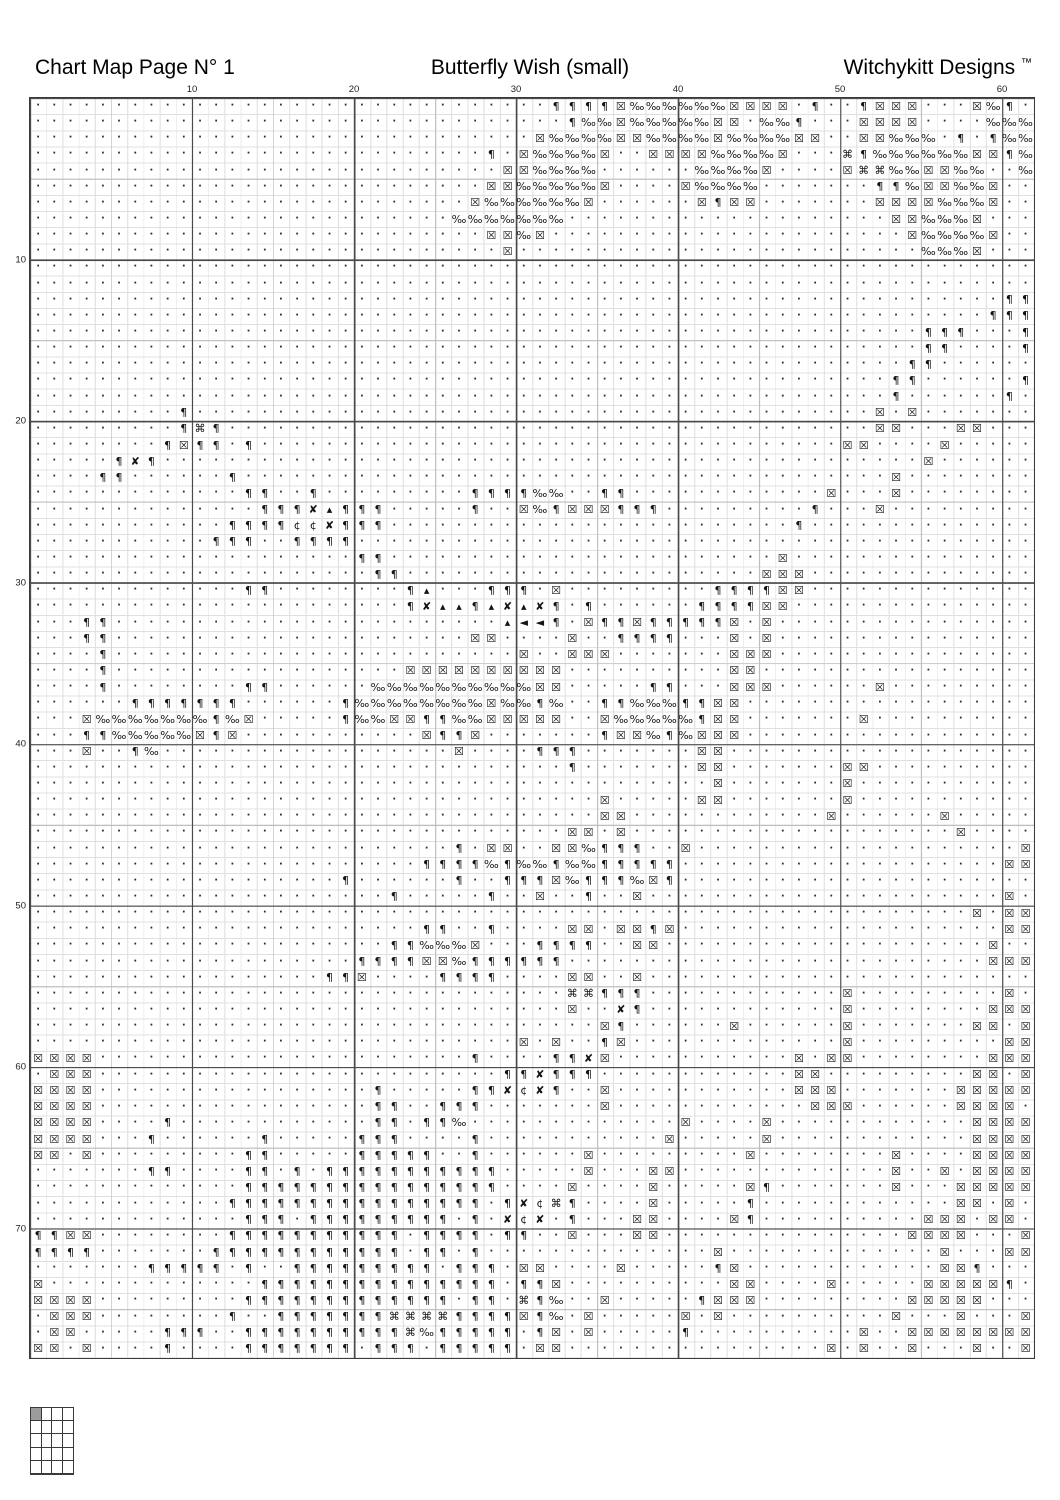 This screenshot has height=1500, width=1060. Describe the element at coordinates (20, 582) in the screenshot. I see `row-axis-label: 30` at that location.